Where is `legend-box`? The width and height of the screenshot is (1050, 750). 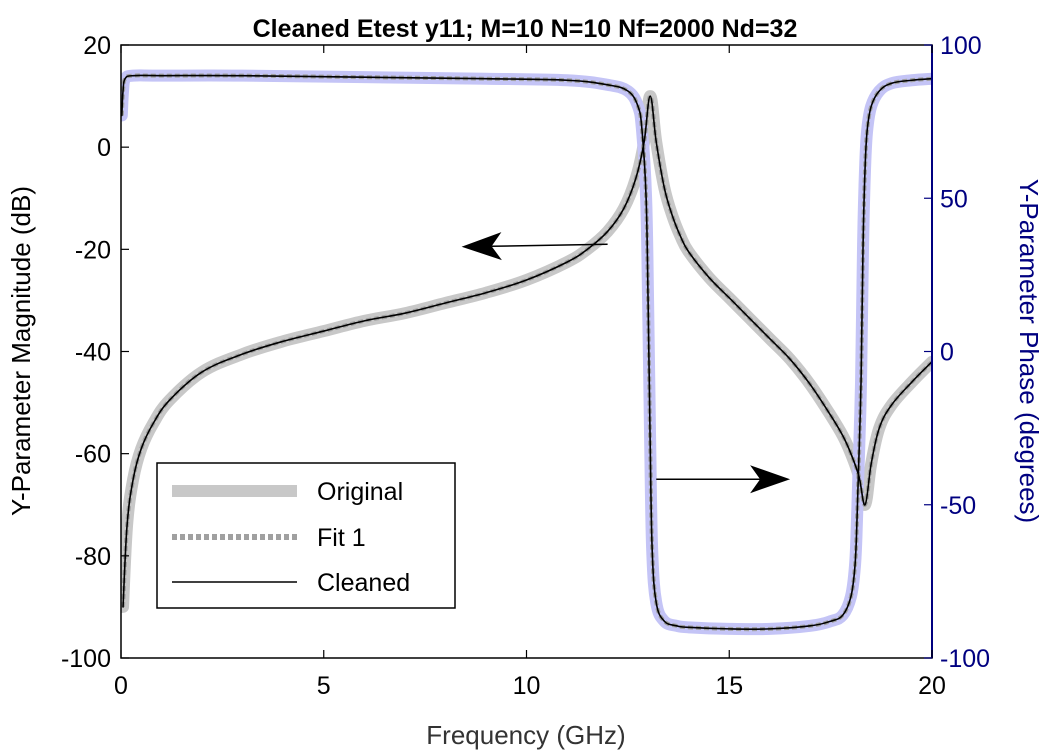
legend-box is located at coordinates (306, 535).